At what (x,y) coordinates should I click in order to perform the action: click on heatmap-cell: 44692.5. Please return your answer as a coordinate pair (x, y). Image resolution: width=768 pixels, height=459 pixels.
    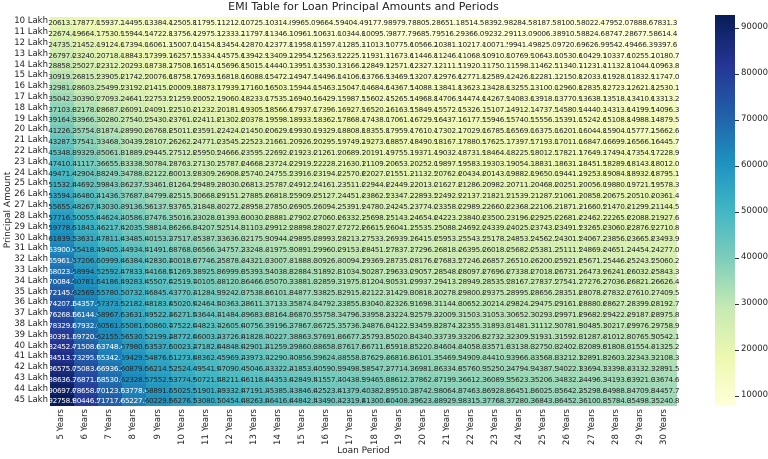
    Looking at the image, I should click on (86, 185).